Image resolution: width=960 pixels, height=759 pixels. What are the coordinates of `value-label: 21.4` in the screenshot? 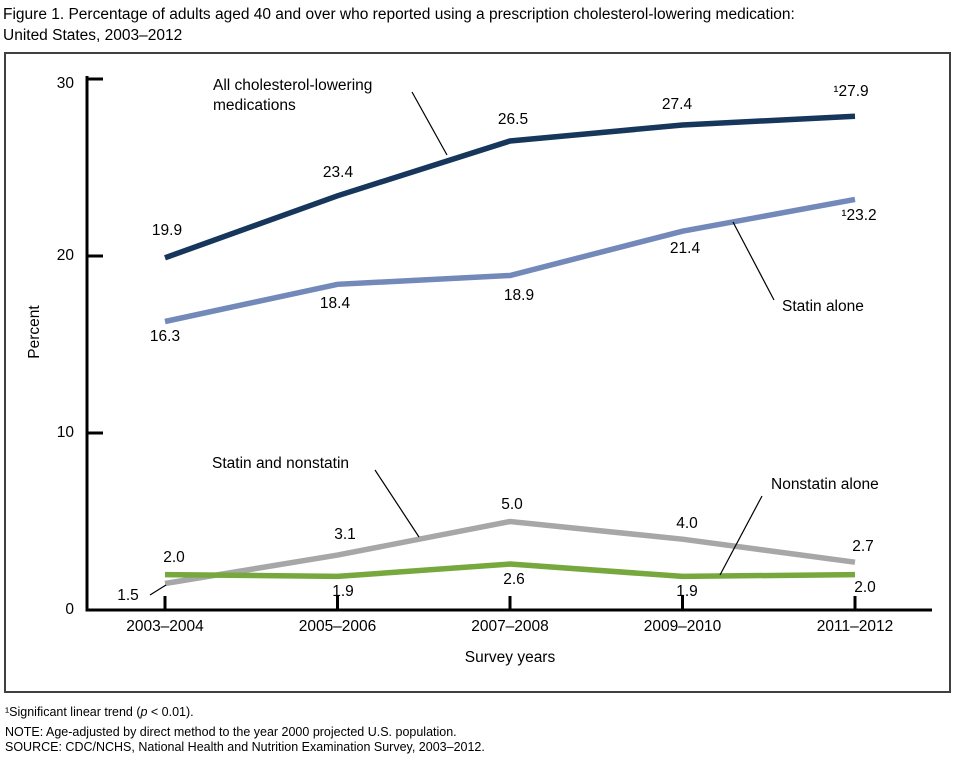 It's located at (685, 248).